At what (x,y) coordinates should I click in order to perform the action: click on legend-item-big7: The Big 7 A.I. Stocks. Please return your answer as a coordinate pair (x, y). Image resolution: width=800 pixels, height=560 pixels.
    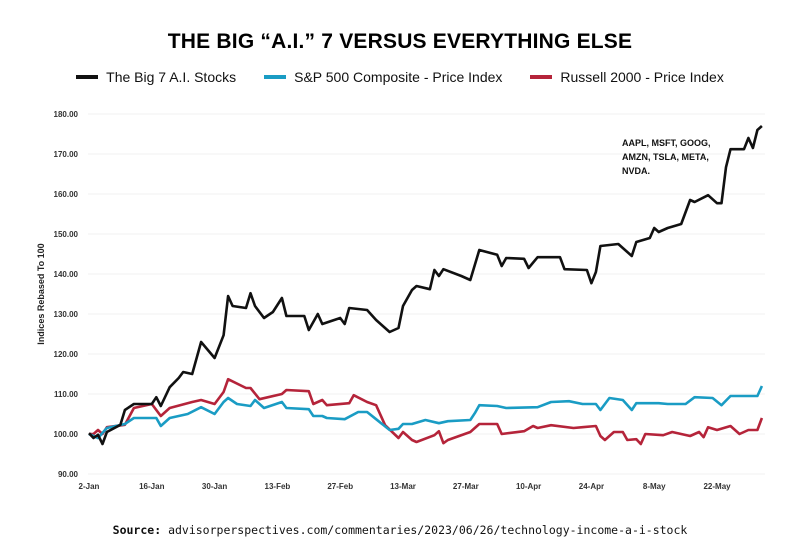
    Looking at the image, I should click on (156, 77).